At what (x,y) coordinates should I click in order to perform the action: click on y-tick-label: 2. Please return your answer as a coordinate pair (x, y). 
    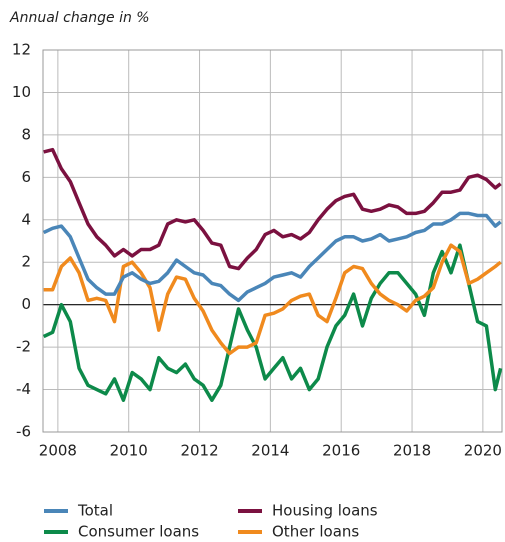
    Looking at the image, I should click on (26, 262).